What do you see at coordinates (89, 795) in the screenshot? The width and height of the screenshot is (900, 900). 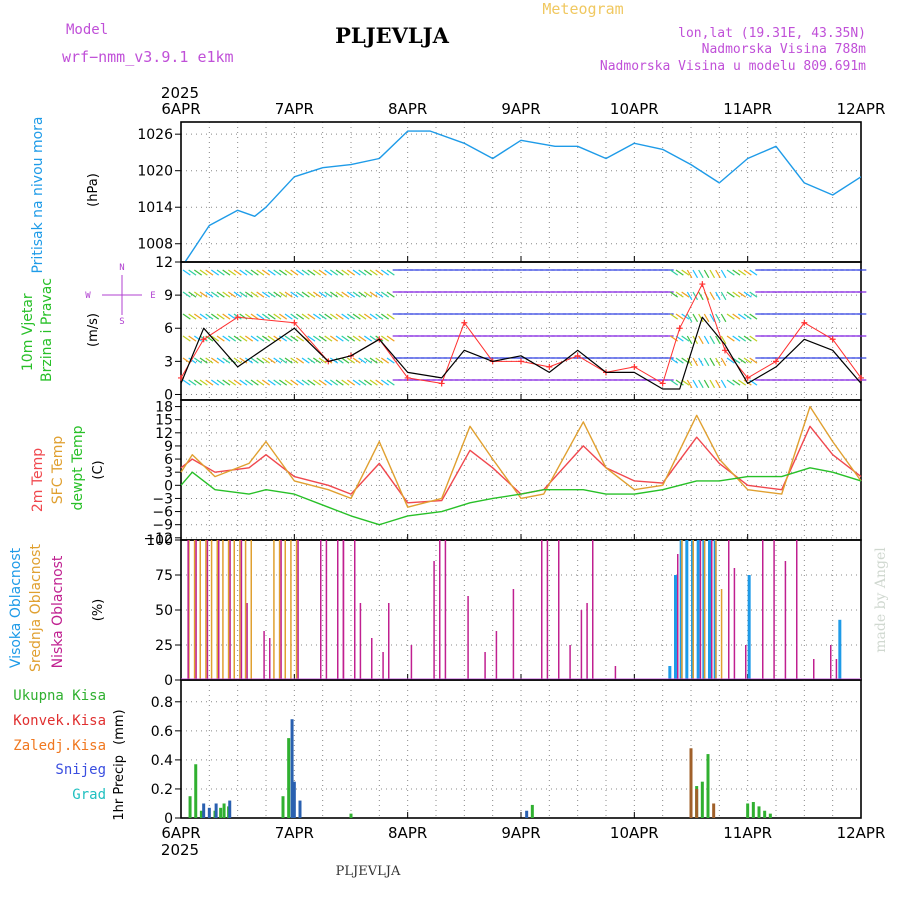 I see `legend-hail: Grad` at bounding box center [89, 795].